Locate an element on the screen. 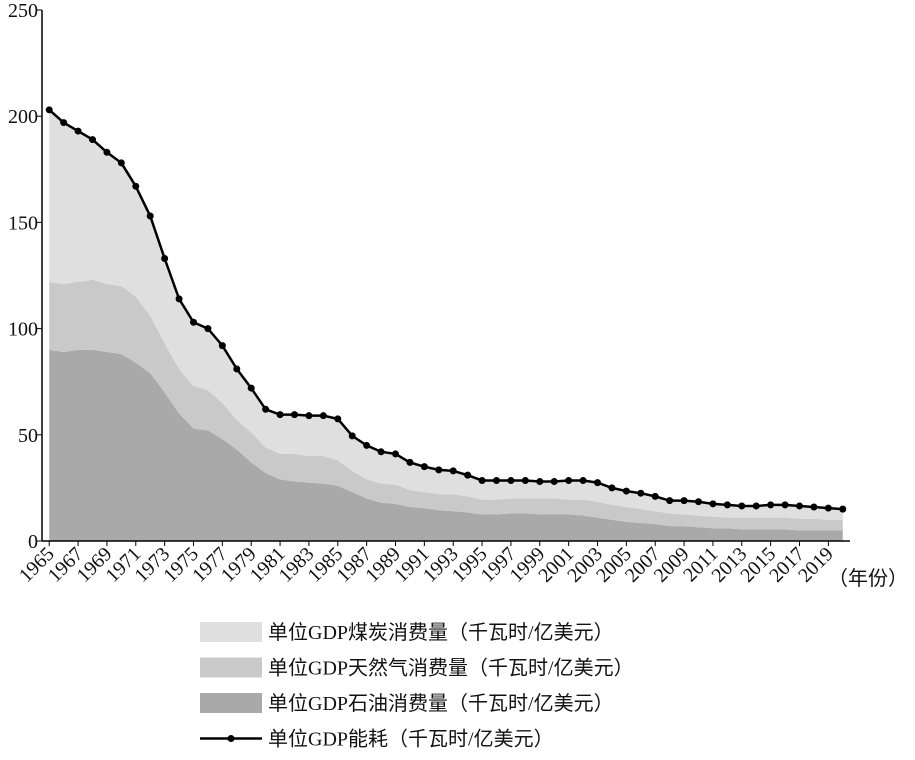  y-tick-label: 0 is located at coordinates (33, 542).